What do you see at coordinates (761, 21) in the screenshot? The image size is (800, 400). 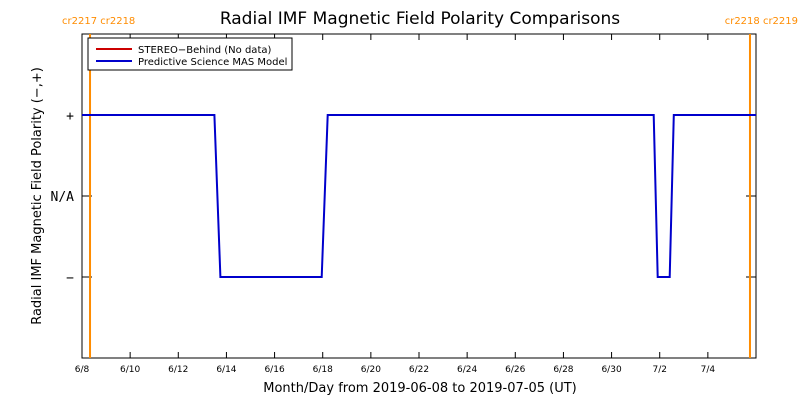 I see `carrington-marker-label: cr2218 cr2219` at bounding box center [761, 21].